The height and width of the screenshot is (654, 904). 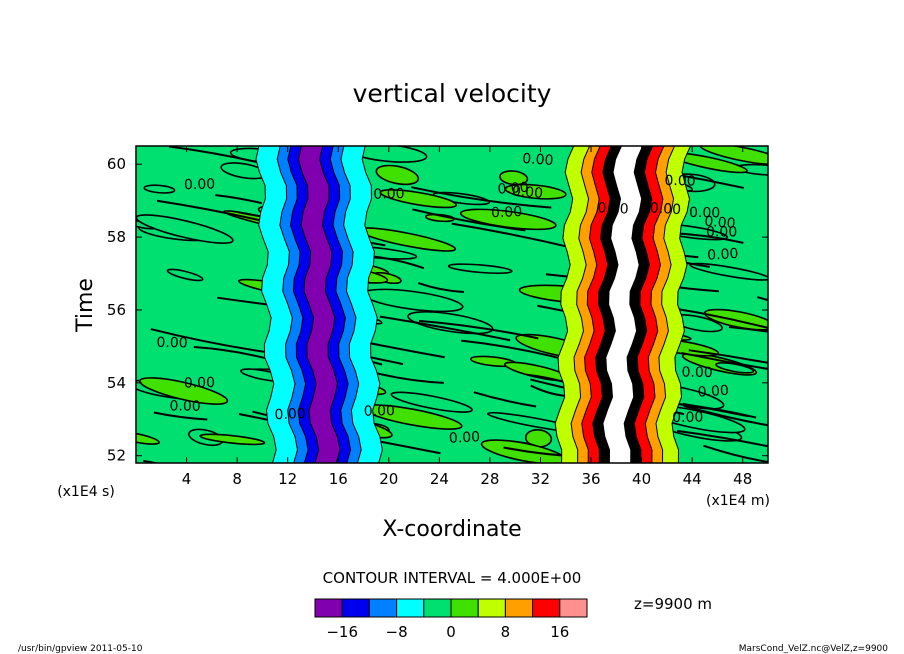 I want to click on colorbar: −16 −8 0 8 16, so click(x=451, y=619).